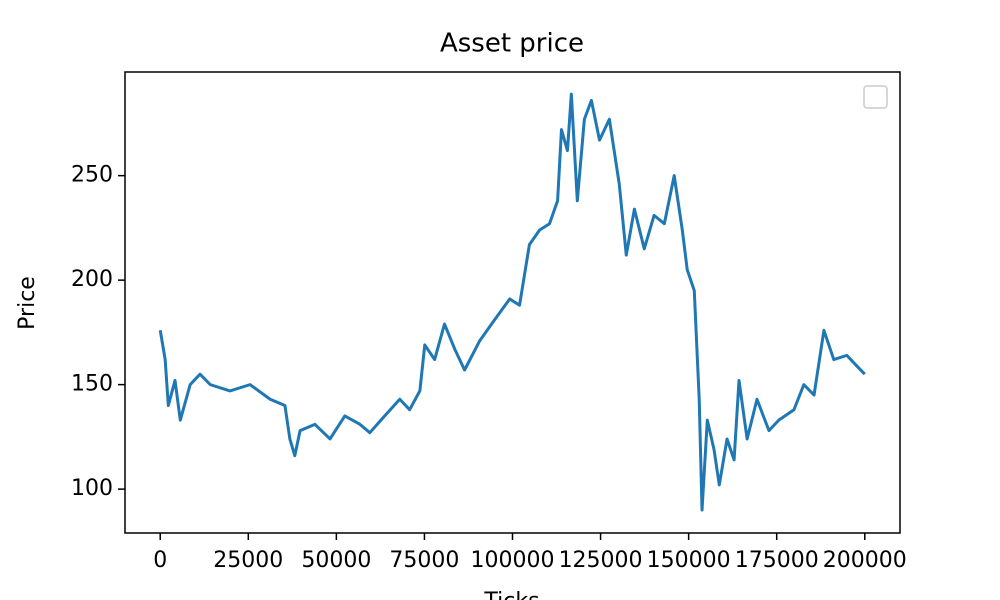 Image resolution: width=1000 pixels, height=600 pixels. I want to click on x-tick-label: 0, so click(160, 560).